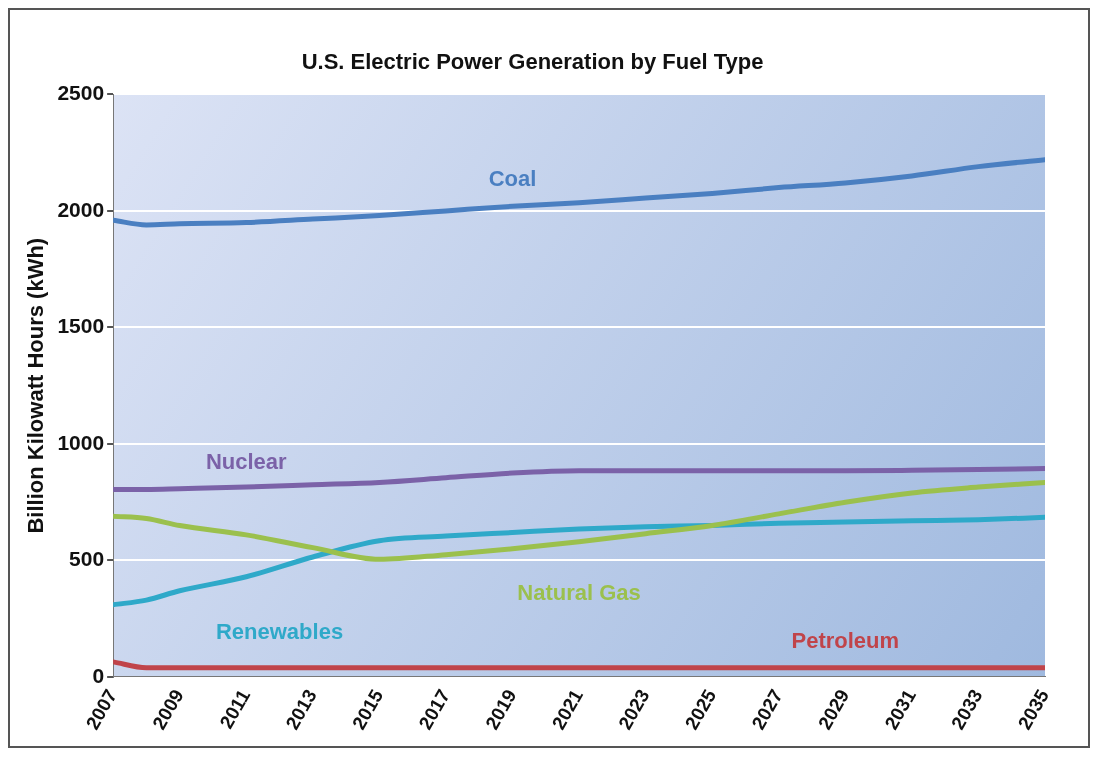 The image size is (1100, 757). What do you see at coordinates (845, 640) in the screenshot?
I see `series-label: Petroleum` at bounding box center [845, 640].